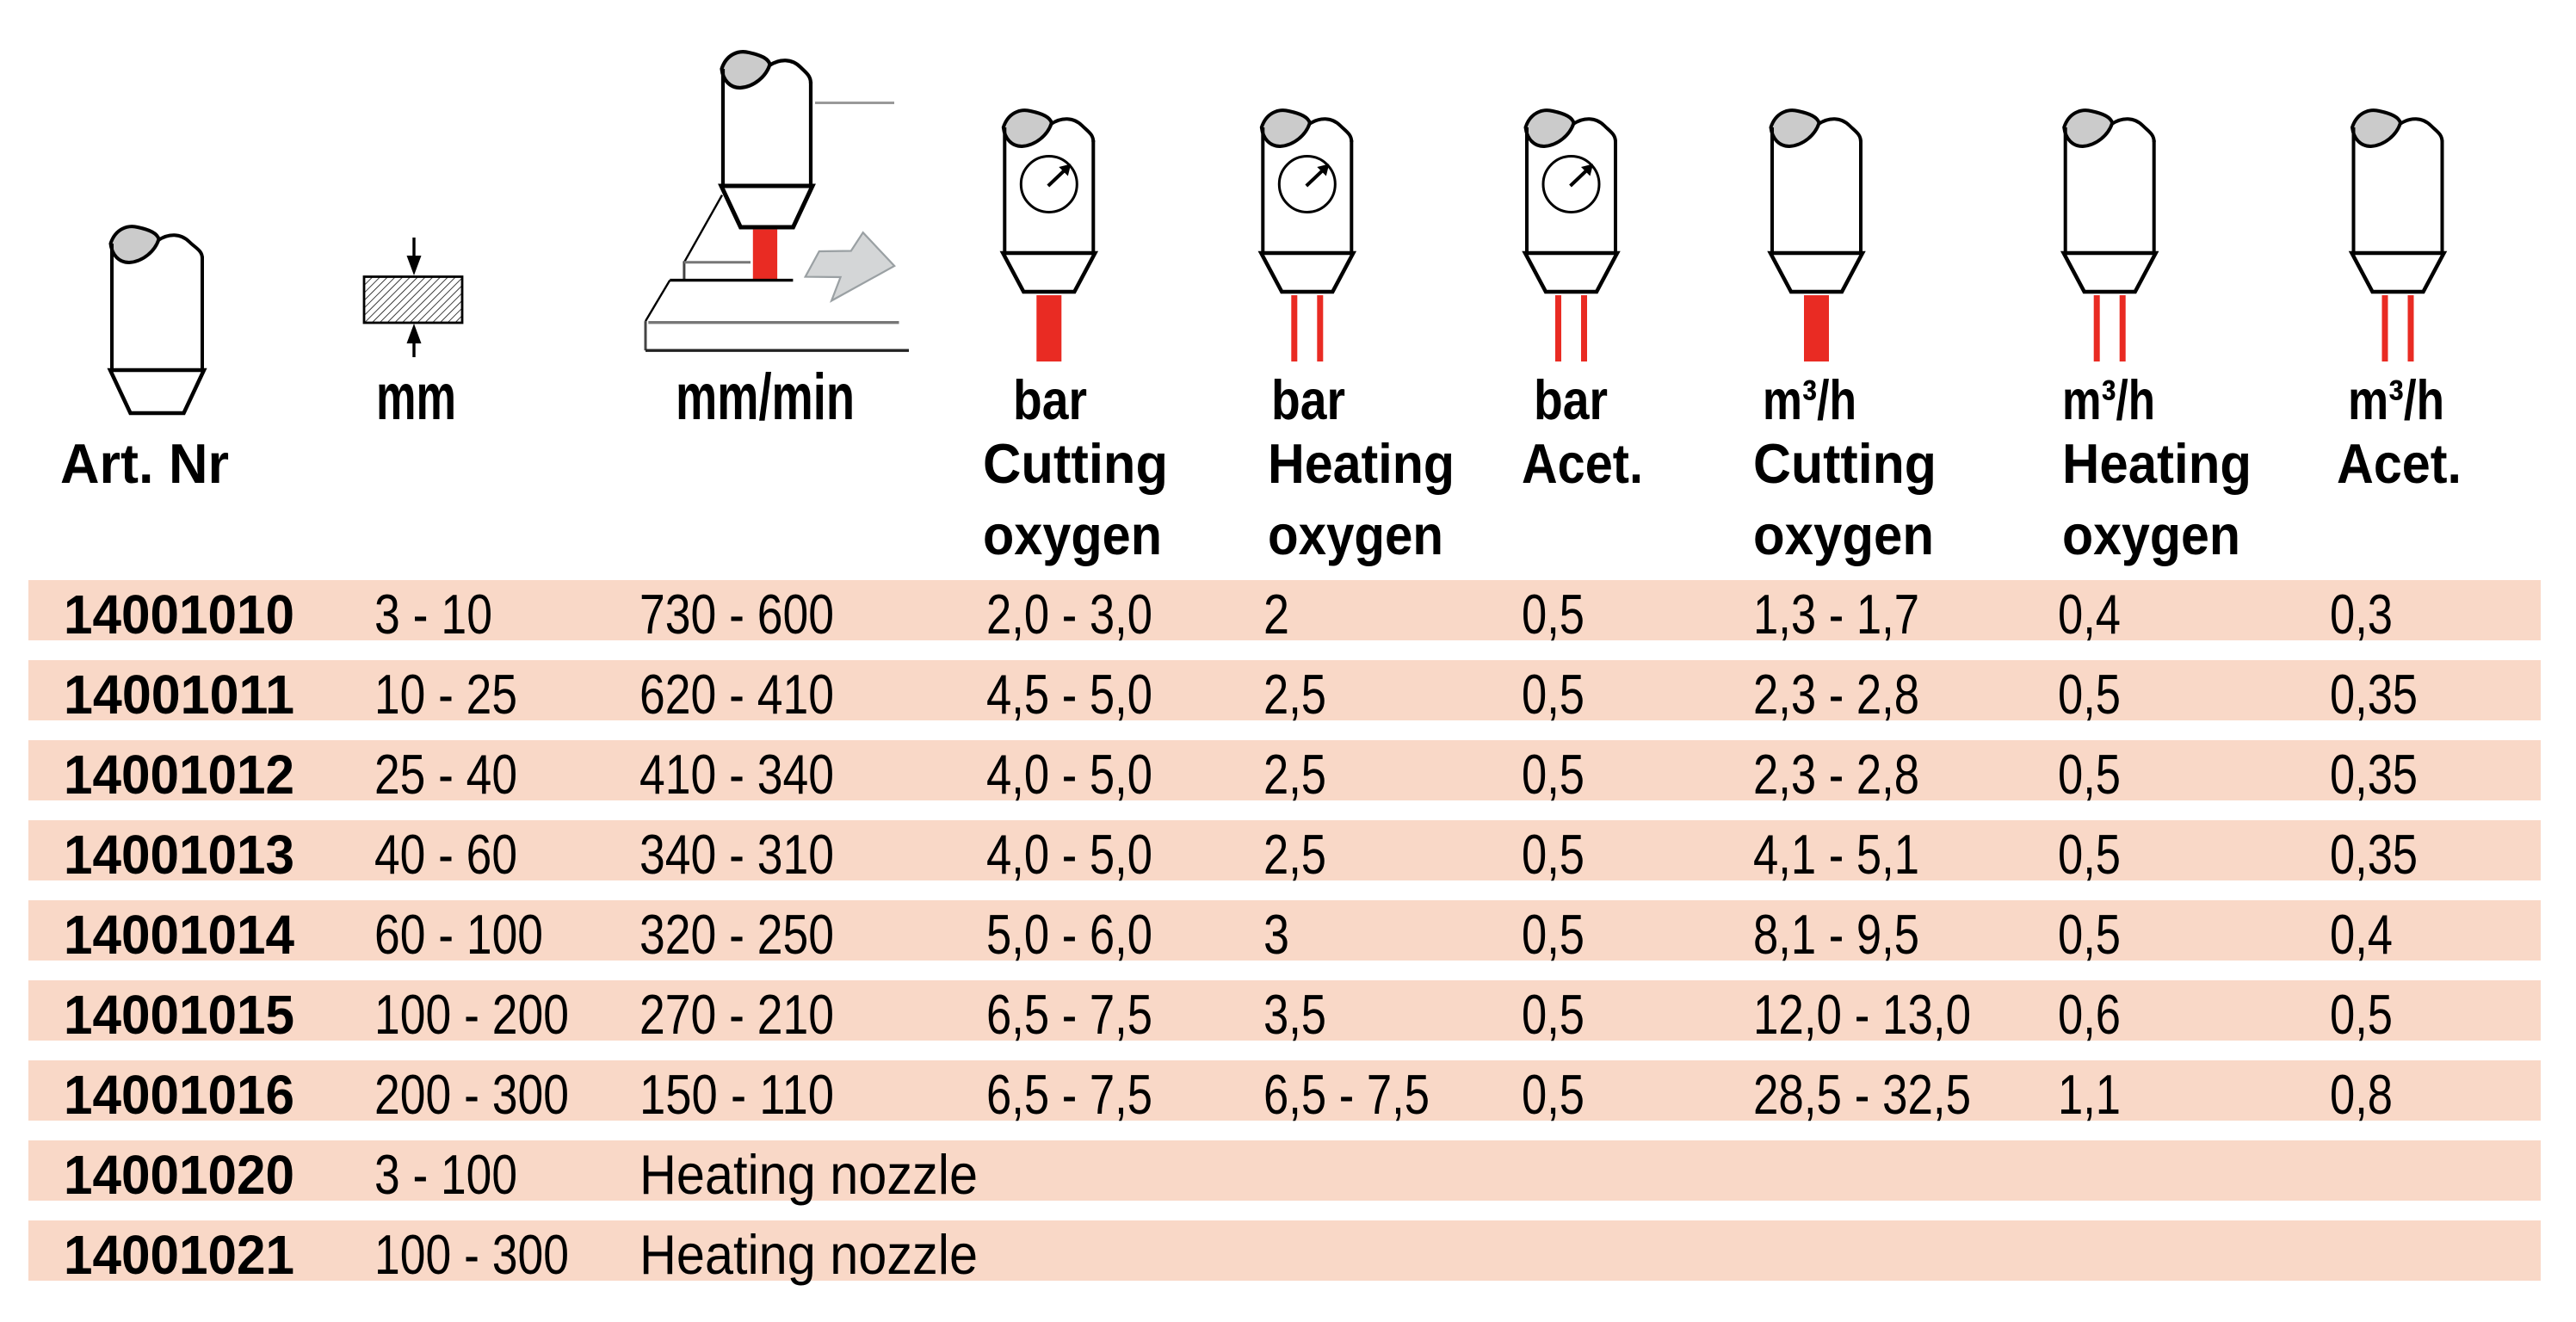  What do you see at coordinates (472, 1015) in the screenshot?
I see `svg-text: 100 - 200` at bounding box center [472, 1015].